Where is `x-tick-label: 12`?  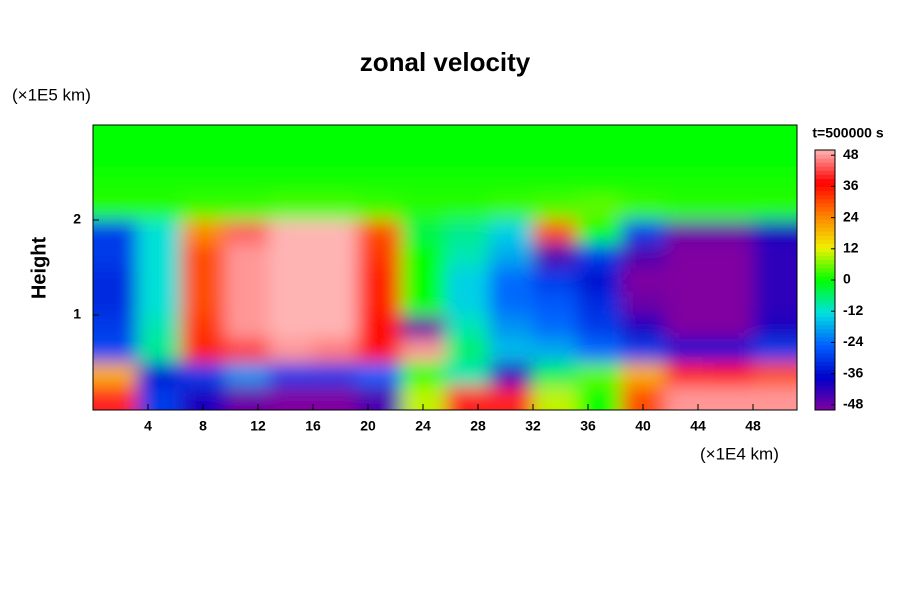
x-tick-label: 12 is located at coordinates (258, 426).